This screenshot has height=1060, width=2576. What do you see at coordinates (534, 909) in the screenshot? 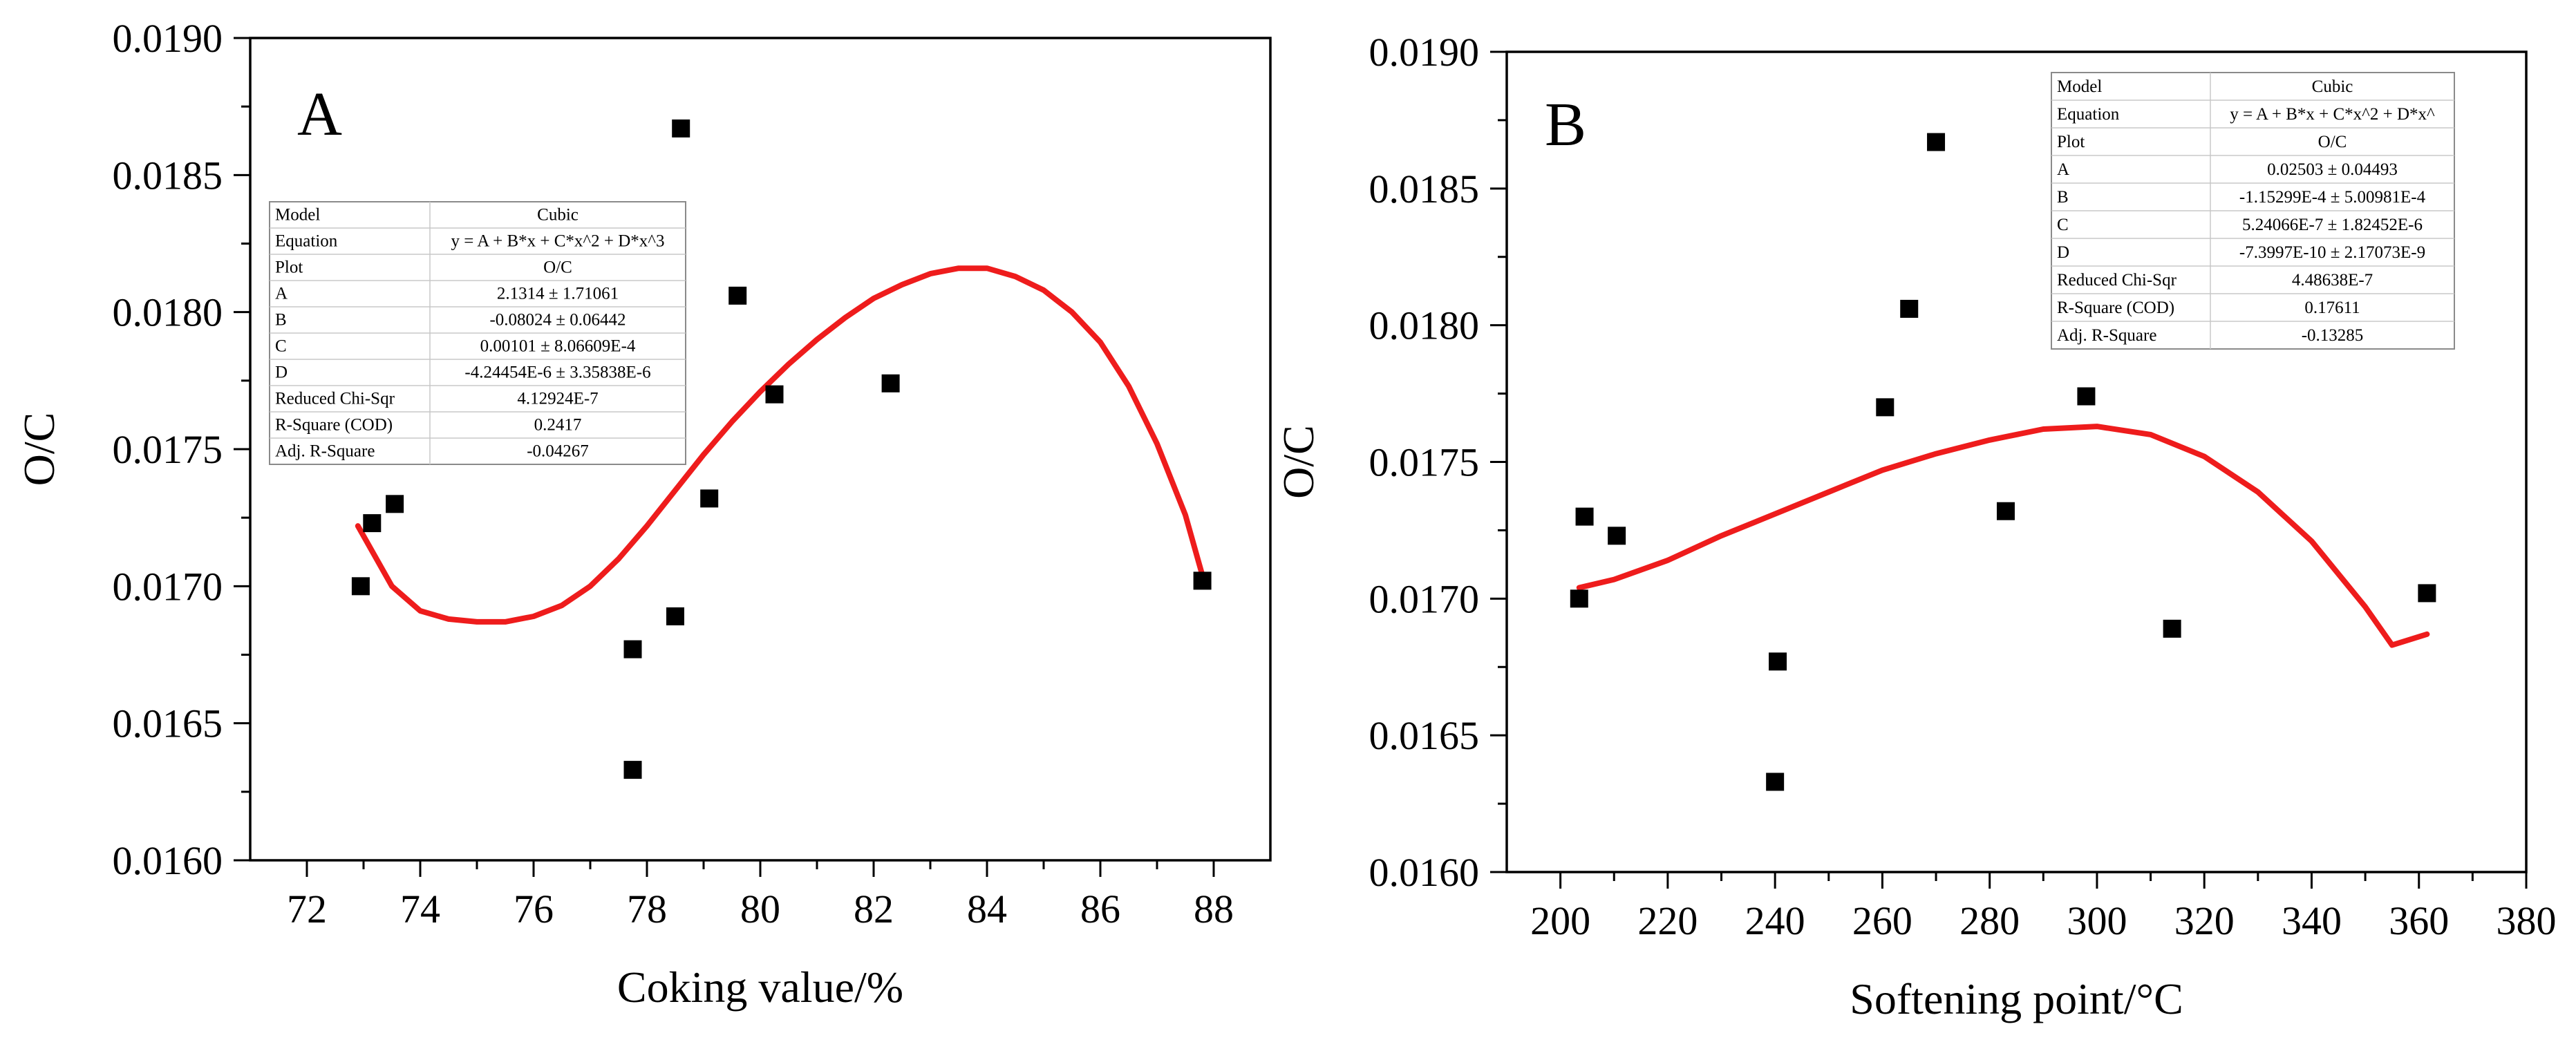
I see `x-tick-label: 76` at bounding box center [534, 909].